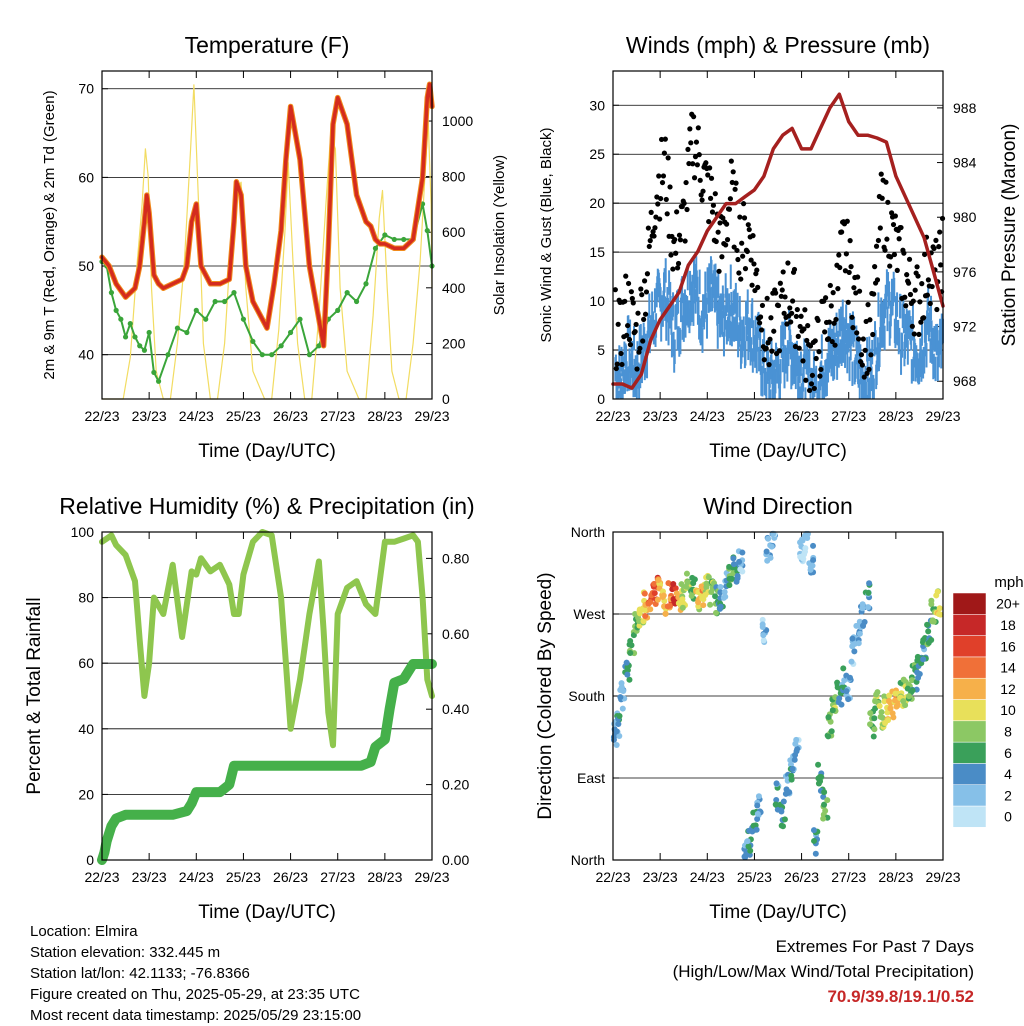 The width and height of the screenshot is (1024, 1026). What do you see at coordinates (455, 558) in the screenshot?
I see `y2-tick-label: 0.80` at bounding box center [455, 558].